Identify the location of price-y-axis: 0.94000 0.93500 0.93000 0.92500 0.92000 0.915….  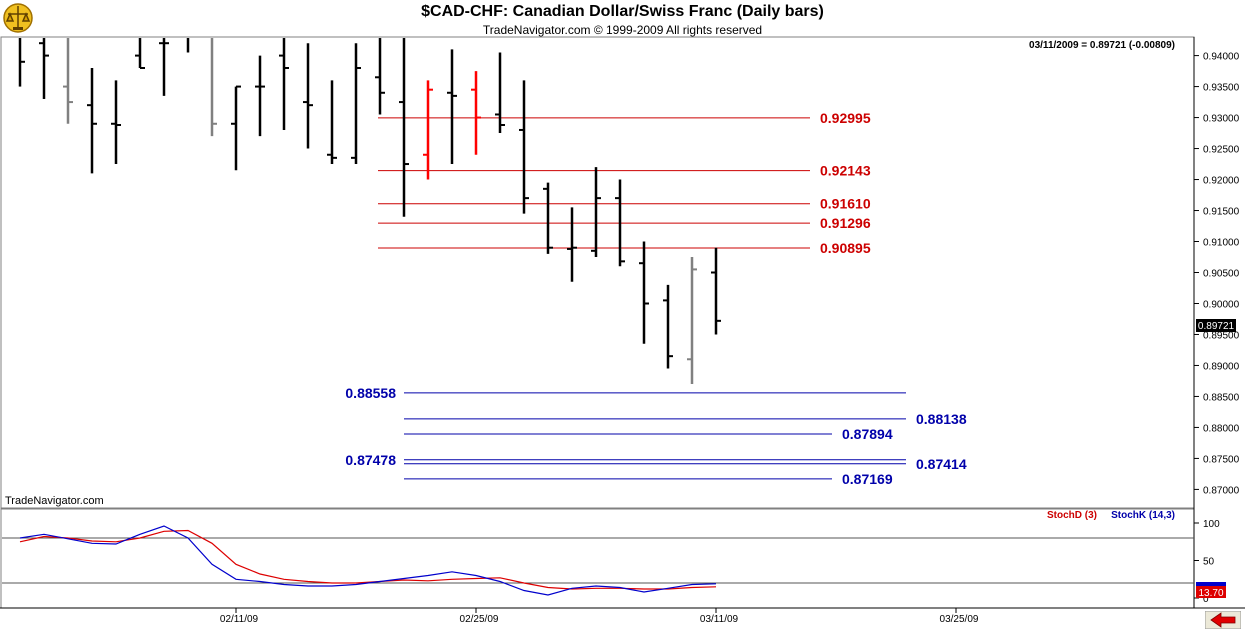
(1217, 274).